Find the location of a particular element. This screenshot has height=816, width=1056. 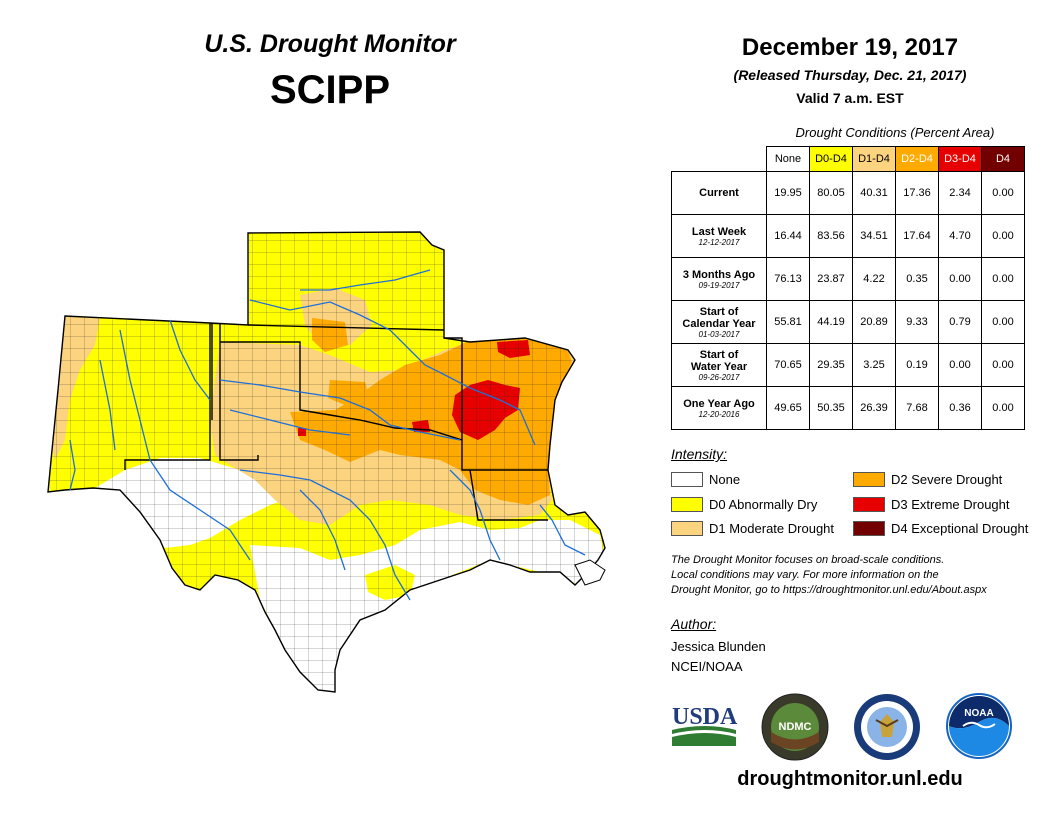

table-cell: 83.56 is located at coordinates (831, 236).